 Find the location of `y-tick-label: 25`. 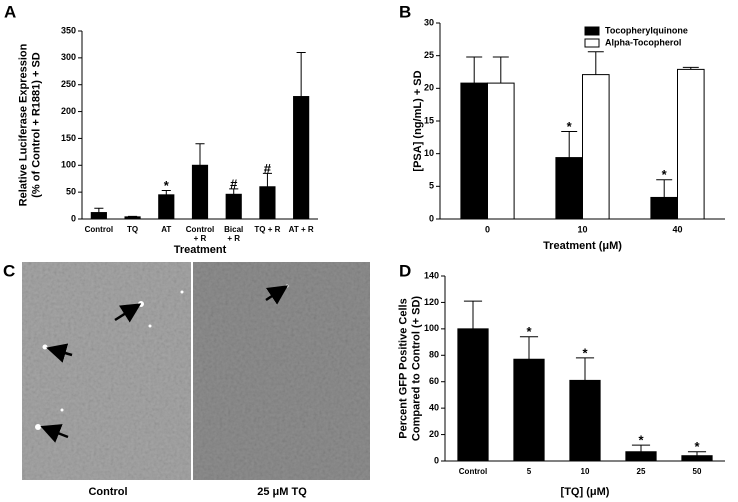

y-tick-label: 25 is located at coordinates (429, 55).